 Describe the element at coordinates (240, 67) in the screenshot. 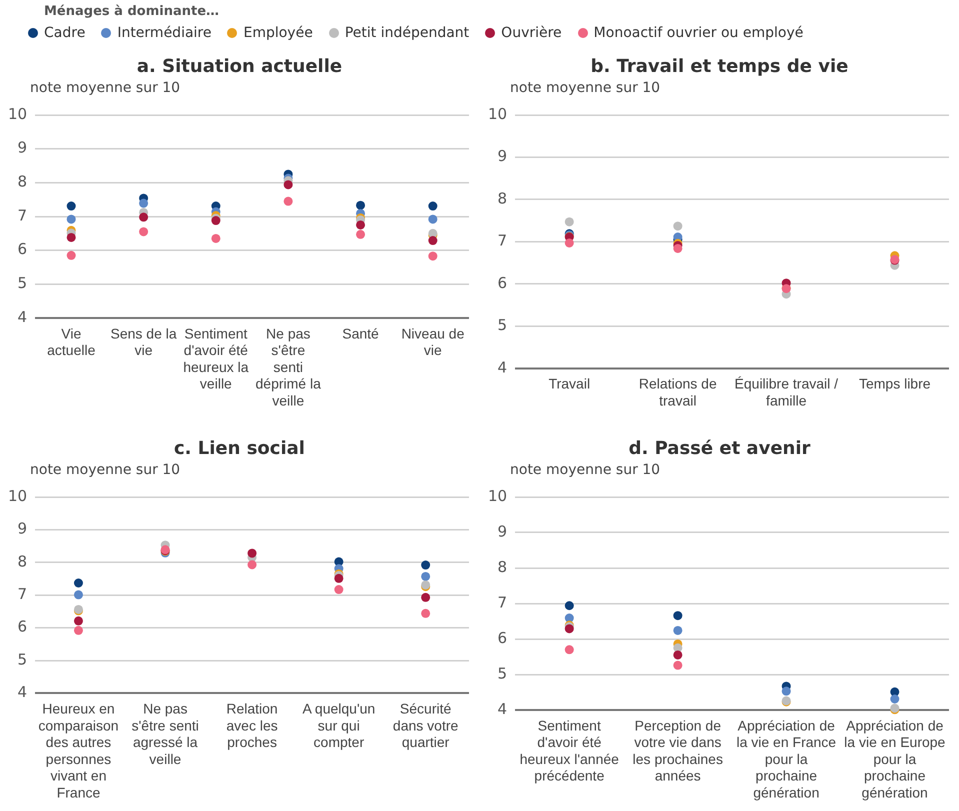

I see `chart-title: a. Situation actuelle` at that location.